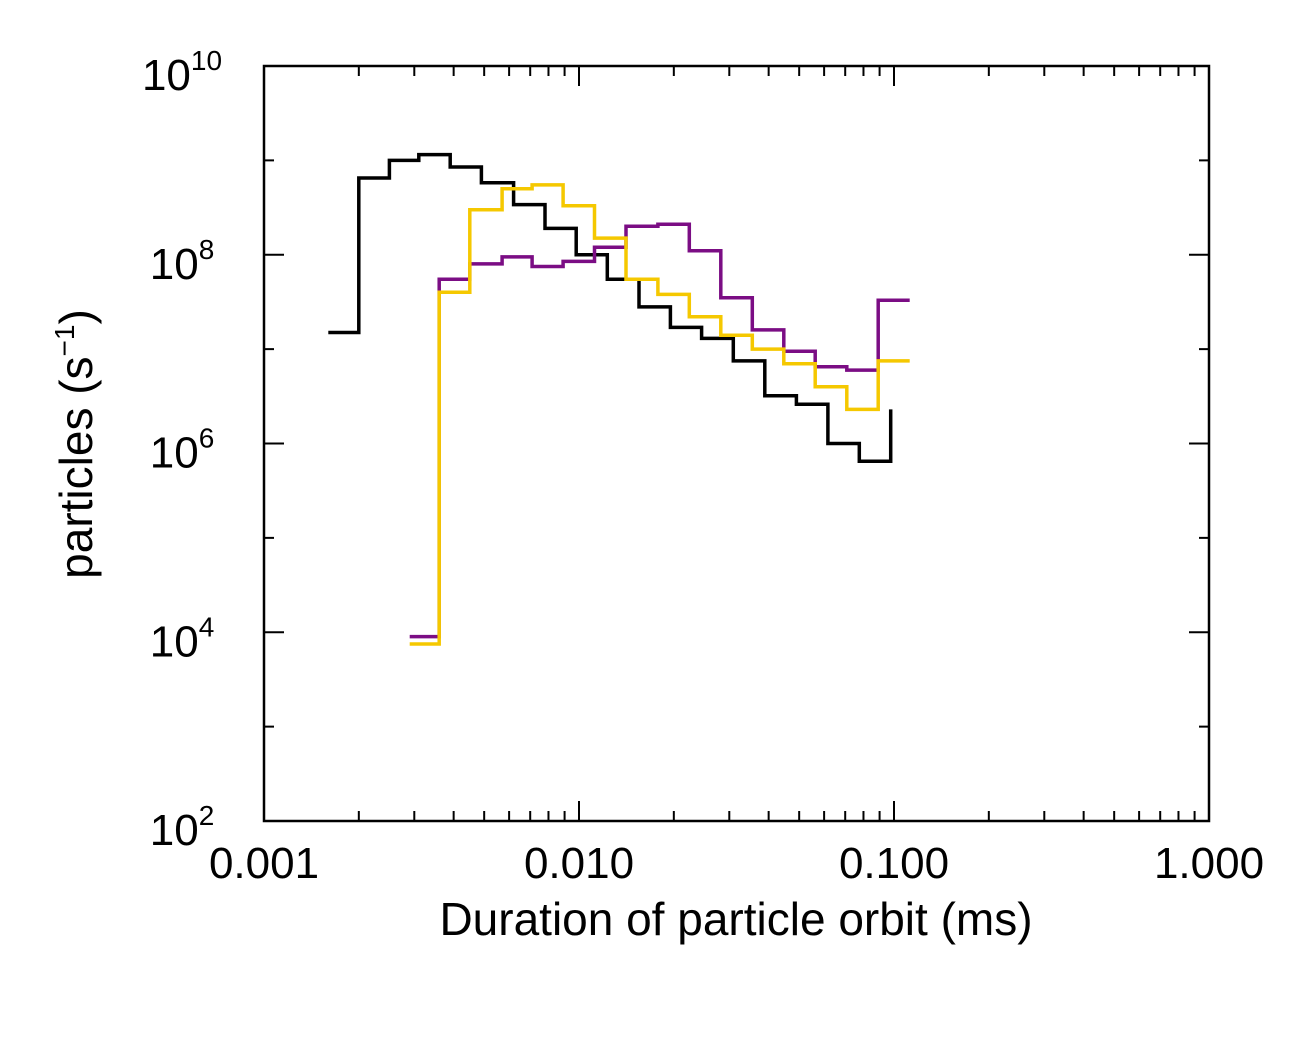 This screenshot has height=1039, width=1294. I want to click on y-axis-label: particles (s−1), so click(75, 444).